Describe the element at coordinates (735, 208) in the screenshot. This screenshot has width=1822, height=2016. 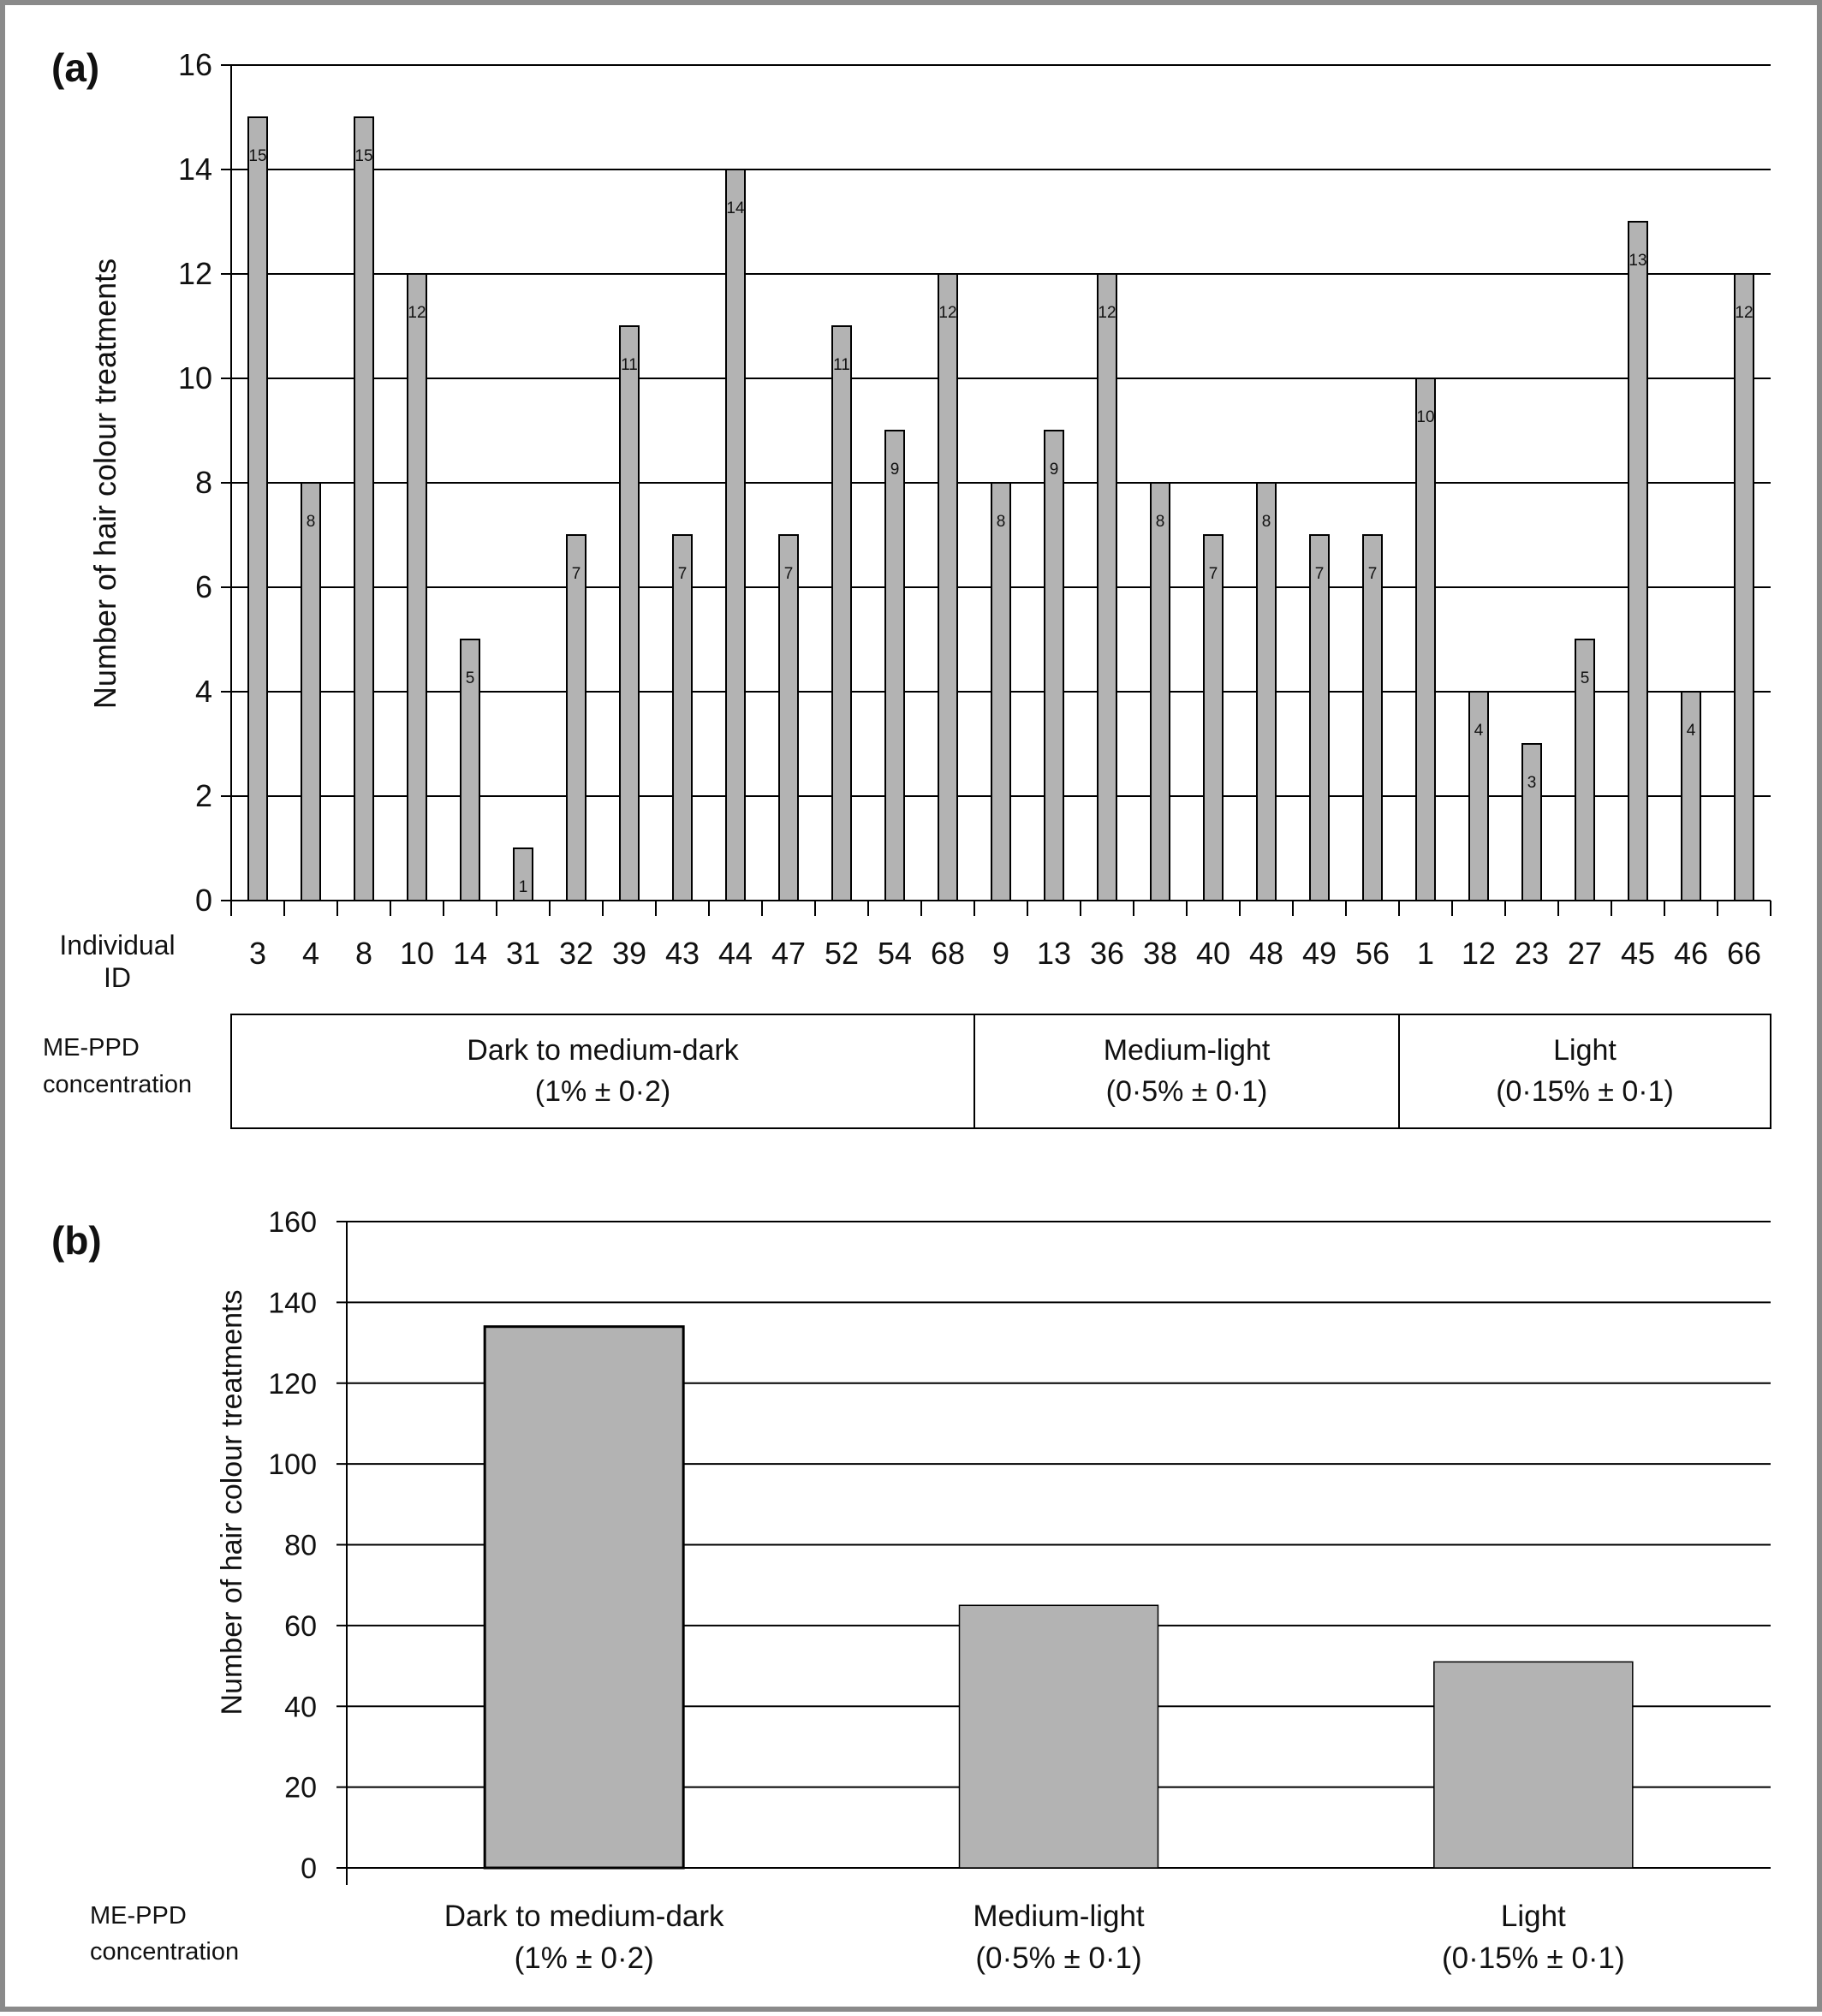
I see `data-label-a: 14` at that location.